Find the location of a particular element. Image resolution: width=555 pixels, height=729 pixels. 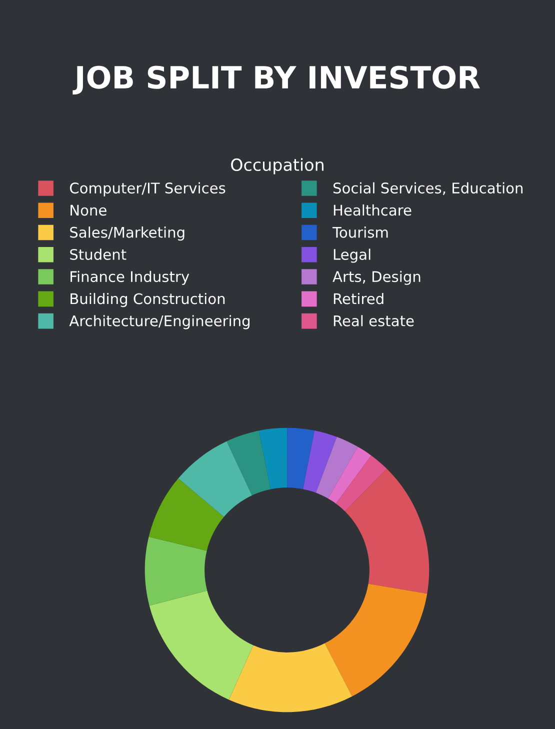

legend-label: Tourism is located at coordinates (360, 232).